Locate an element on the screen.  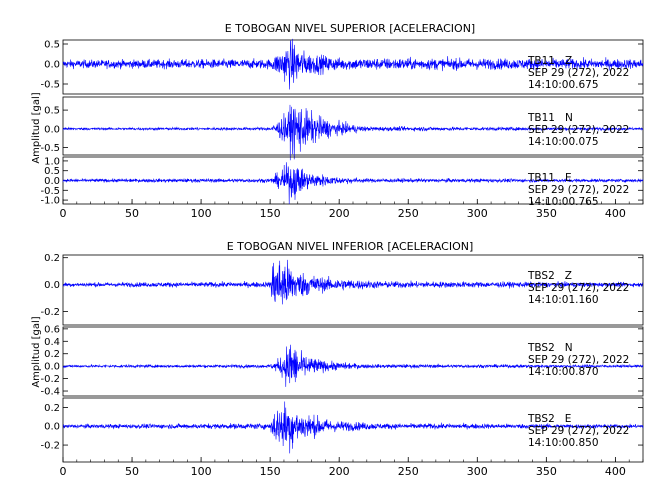
station-time-label: 14:10:00.870 is located at coordinates (563, 372).